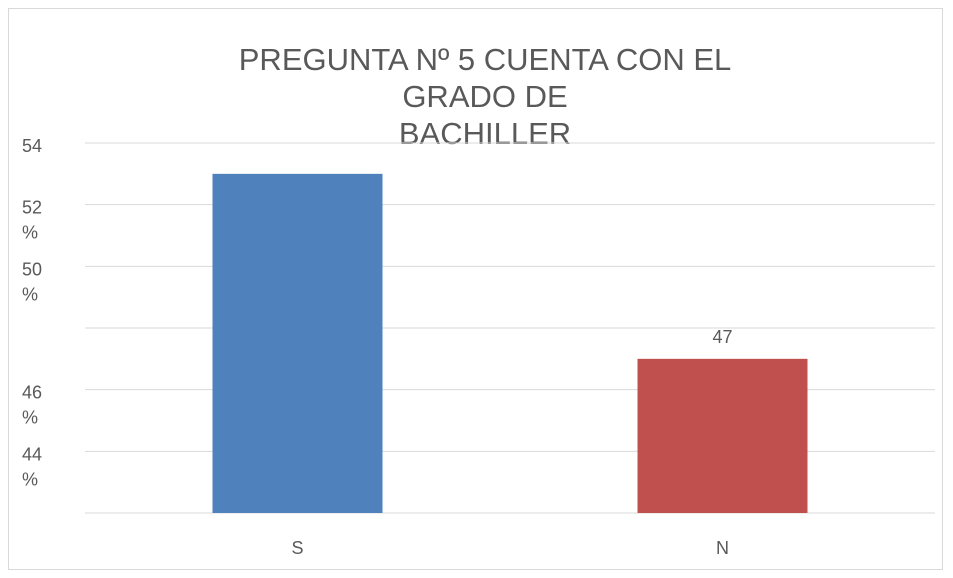  I want to click on chart-title: GRADO DE, so click(484, 96).